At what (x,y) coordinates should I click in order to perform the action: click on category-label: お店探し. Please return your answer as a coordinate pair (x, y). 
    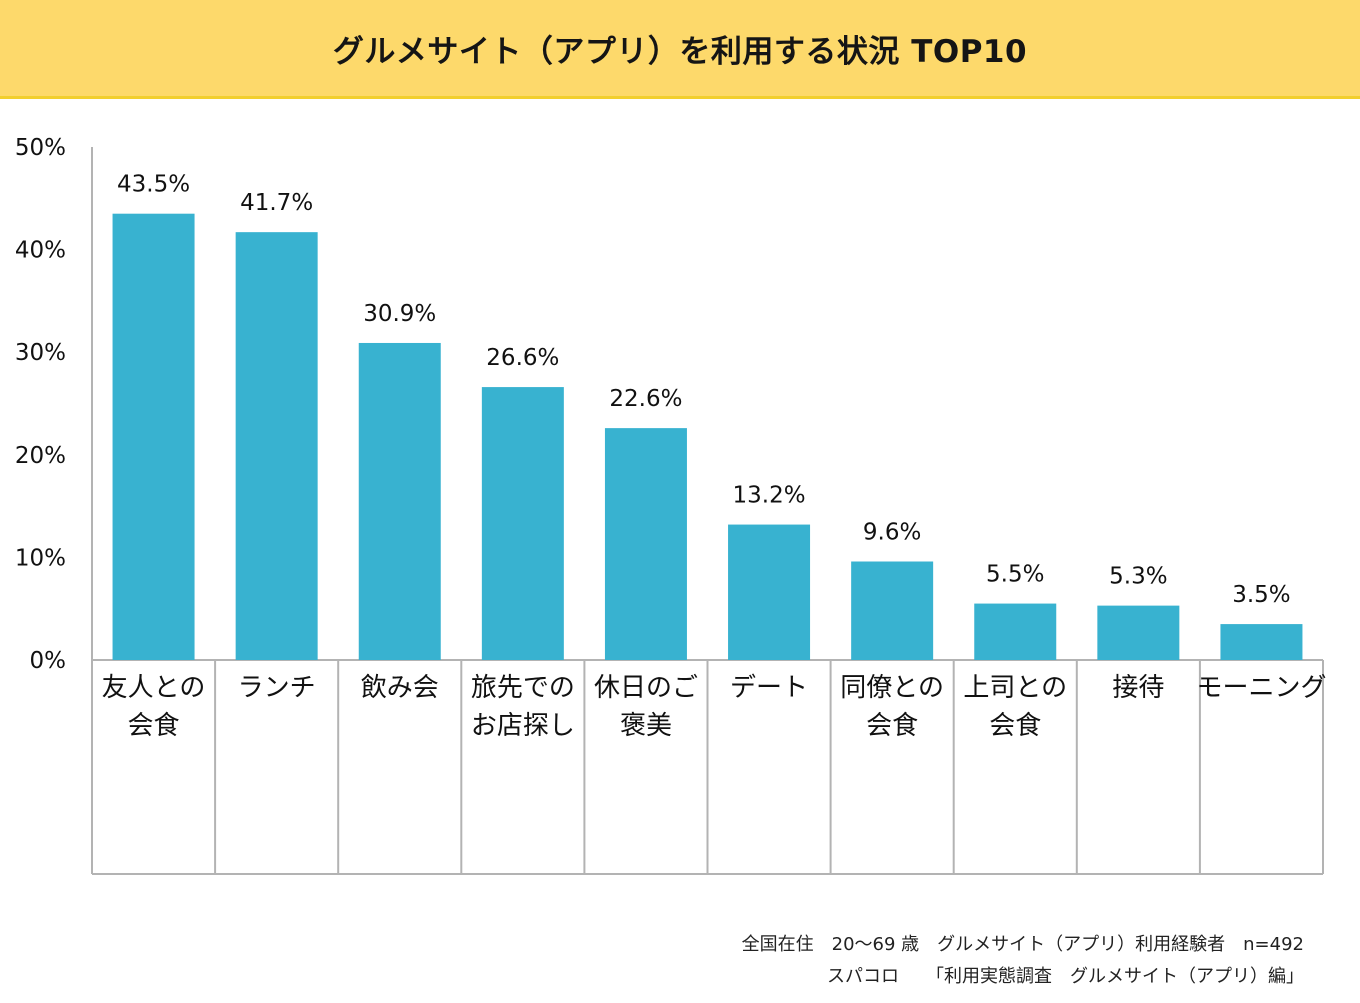
    Looking at the image, I should click on (523, 726).